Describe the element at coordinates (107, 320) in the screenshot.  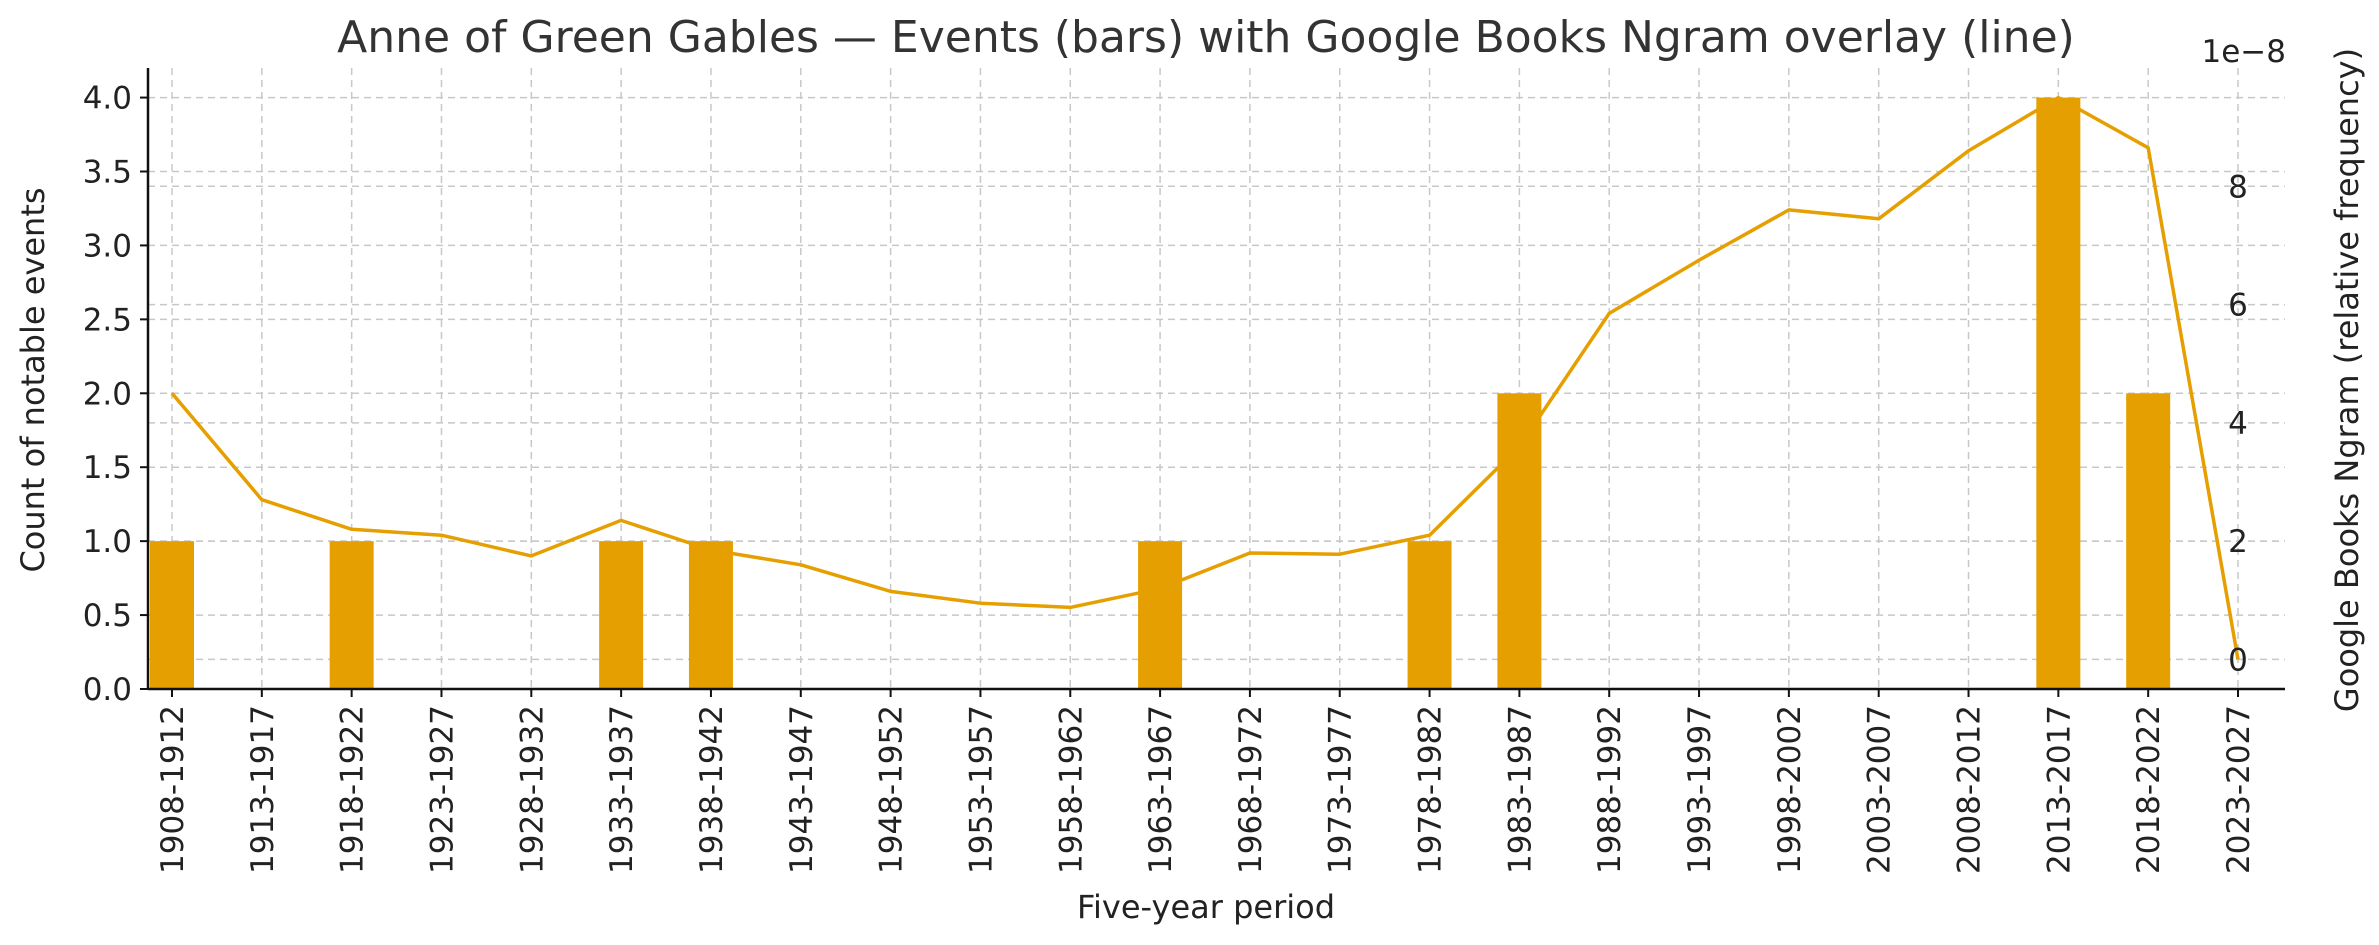
I see `y-tick-label: 2.5` at that location.